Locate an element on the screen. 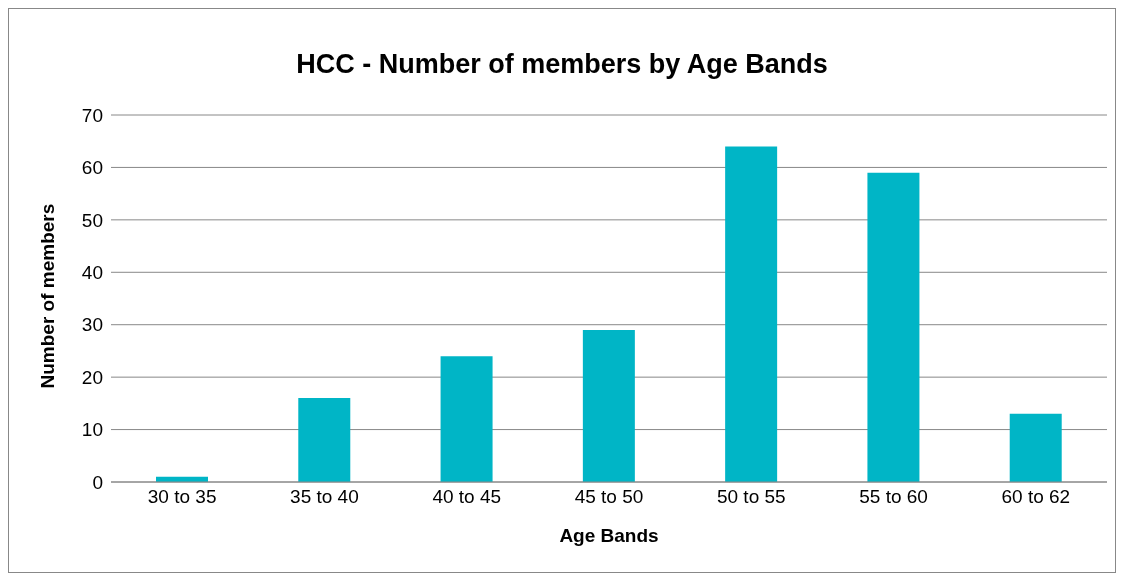 The image size is (1124, 581). x-tick-label: 35 to 40 is located at coordinates (324, 497).